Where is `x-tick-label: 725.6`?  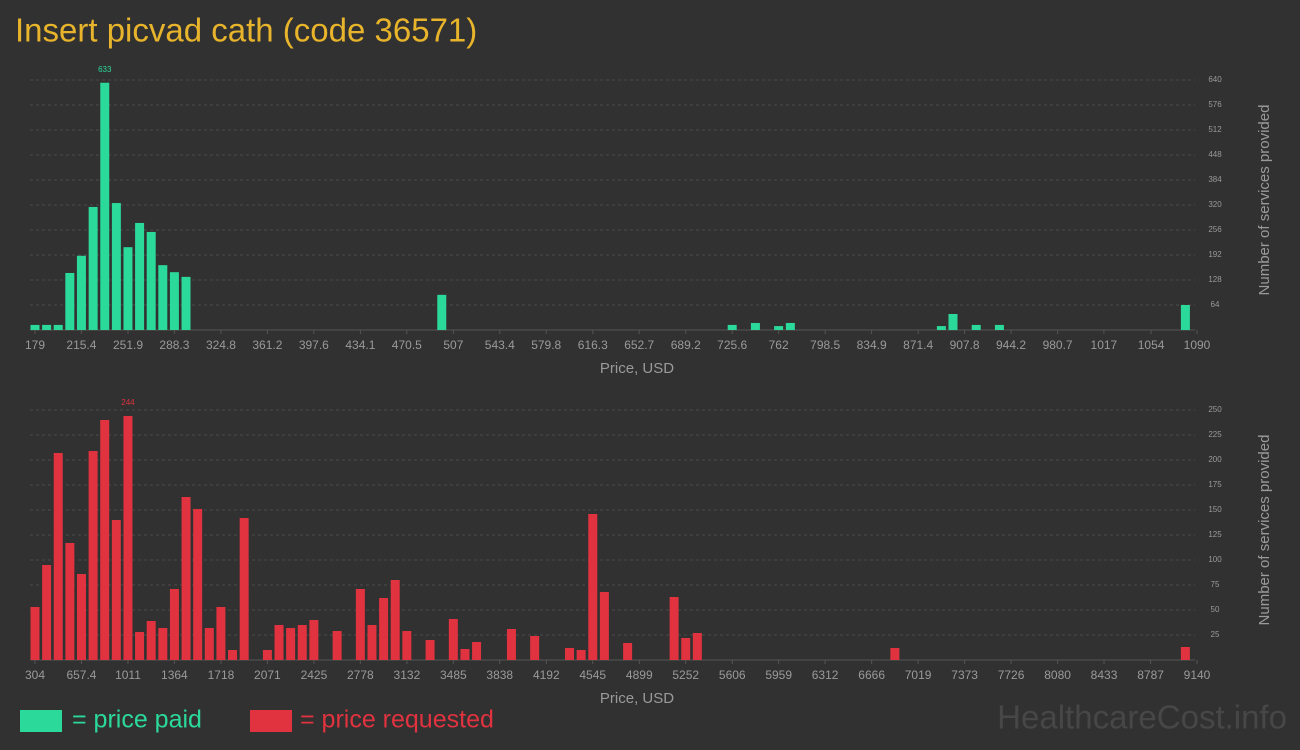
x-tick-label: 725.6 is located at coordinates (732, 345).